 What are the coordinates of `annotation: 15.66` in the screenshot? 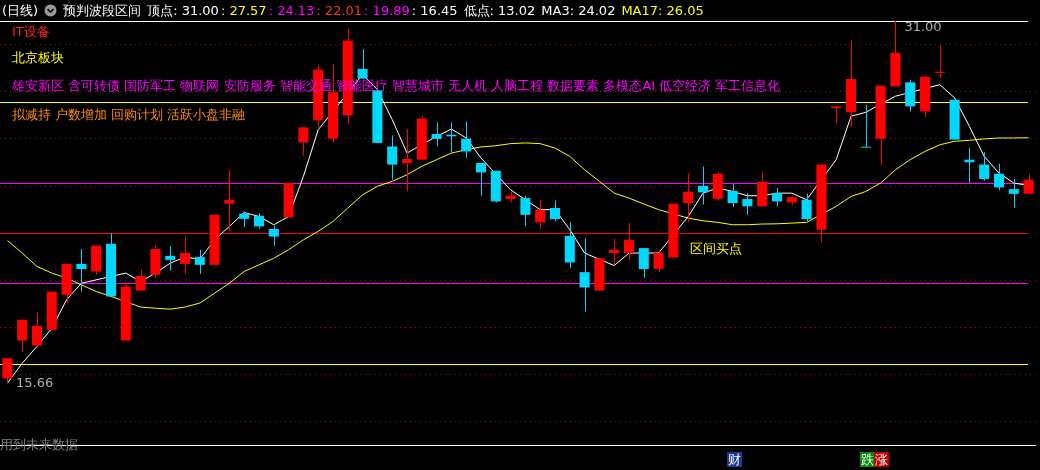 It's located at (35, 382).